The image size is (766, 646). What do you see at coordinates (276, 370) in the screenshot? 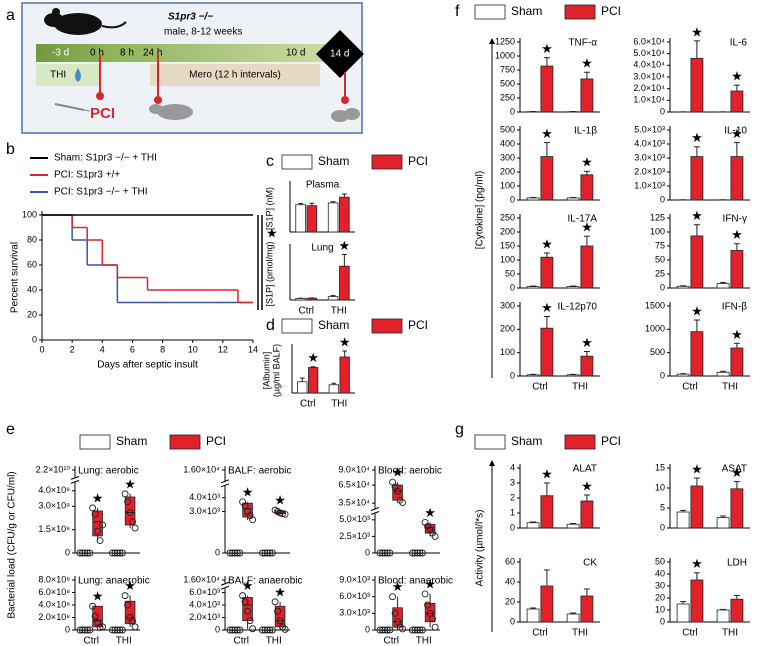
I see `y-axis-title: (µg/ml BALF)` at bounding box center [276, 370].